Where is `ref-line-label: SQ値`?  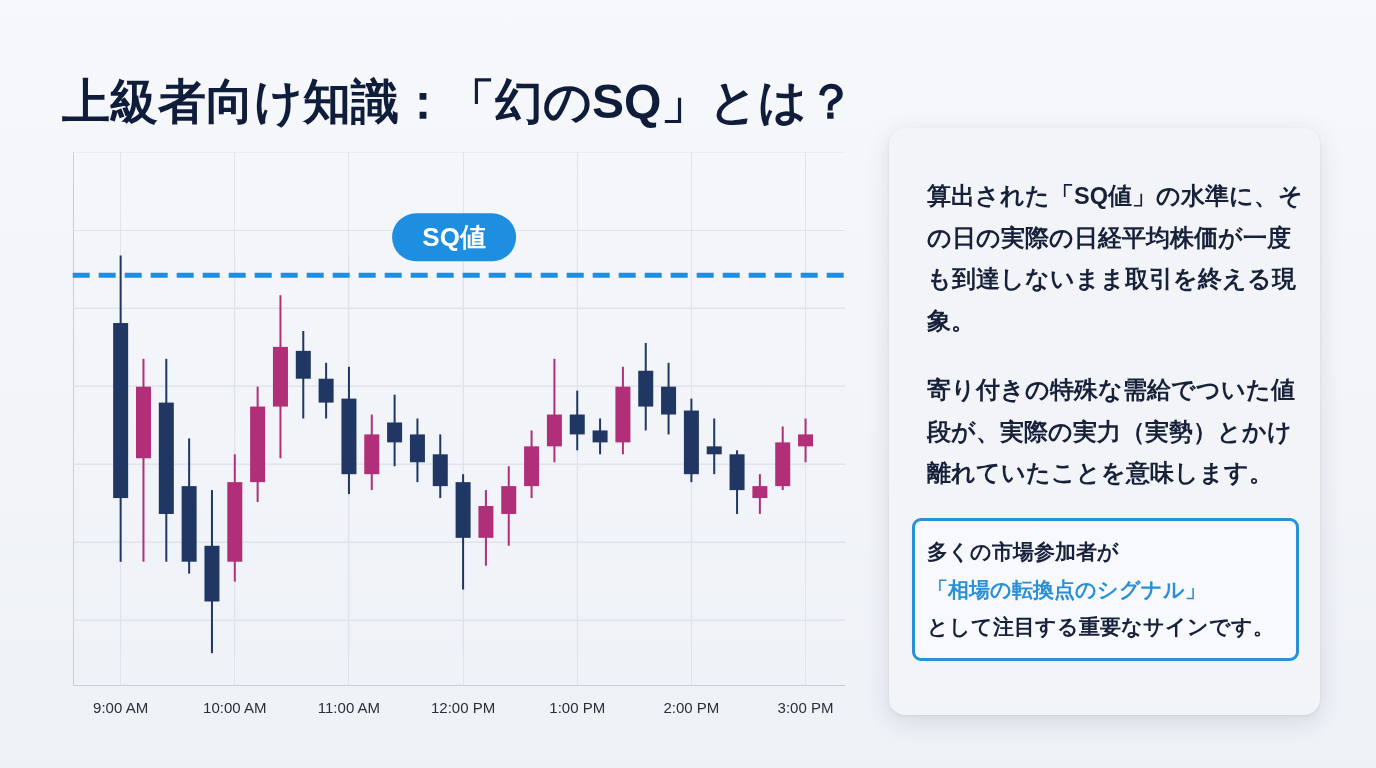
ref-line-label: SQ値 is located at coordinates (454, 237).